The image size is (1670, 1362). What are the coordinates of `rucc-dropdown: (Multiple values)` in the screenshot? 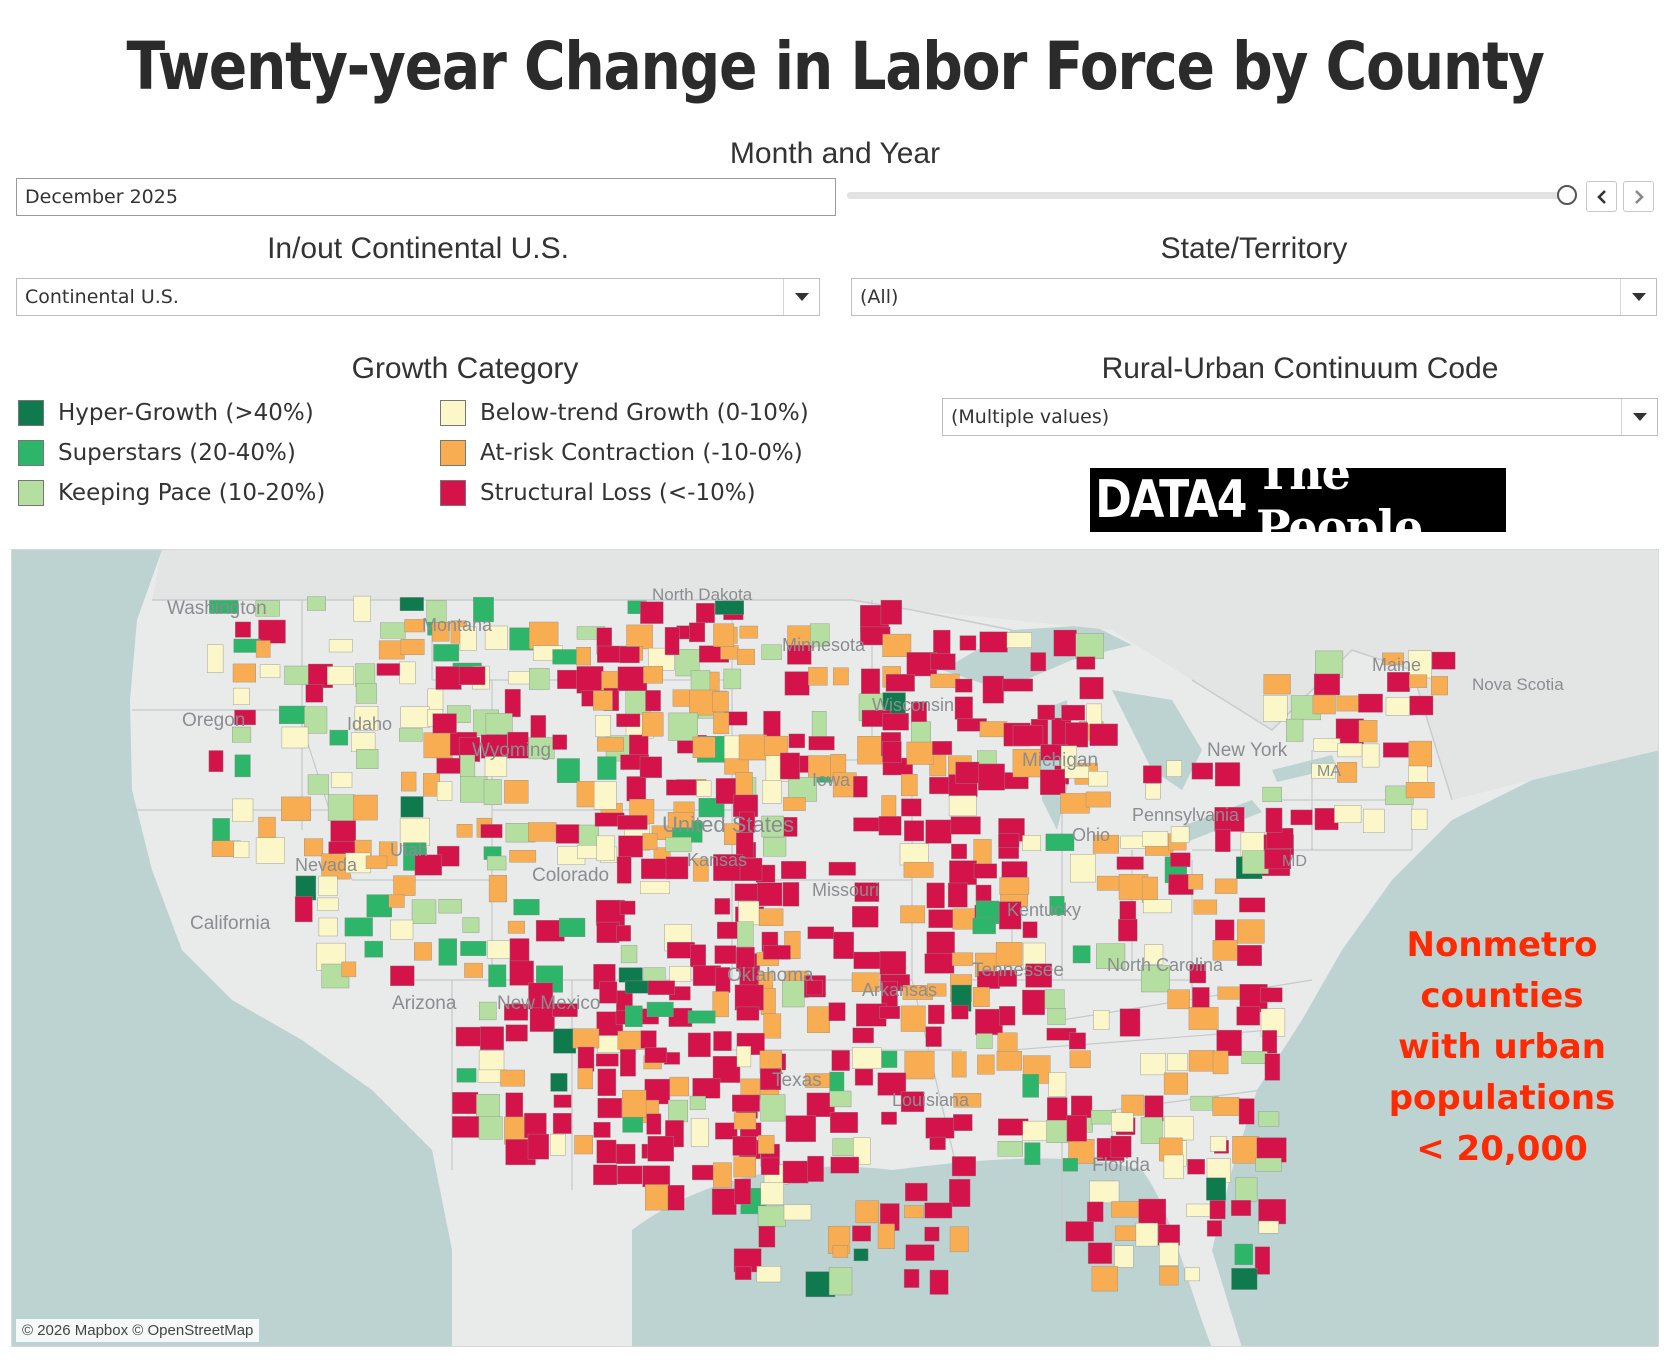 It's located at (1300, 417).